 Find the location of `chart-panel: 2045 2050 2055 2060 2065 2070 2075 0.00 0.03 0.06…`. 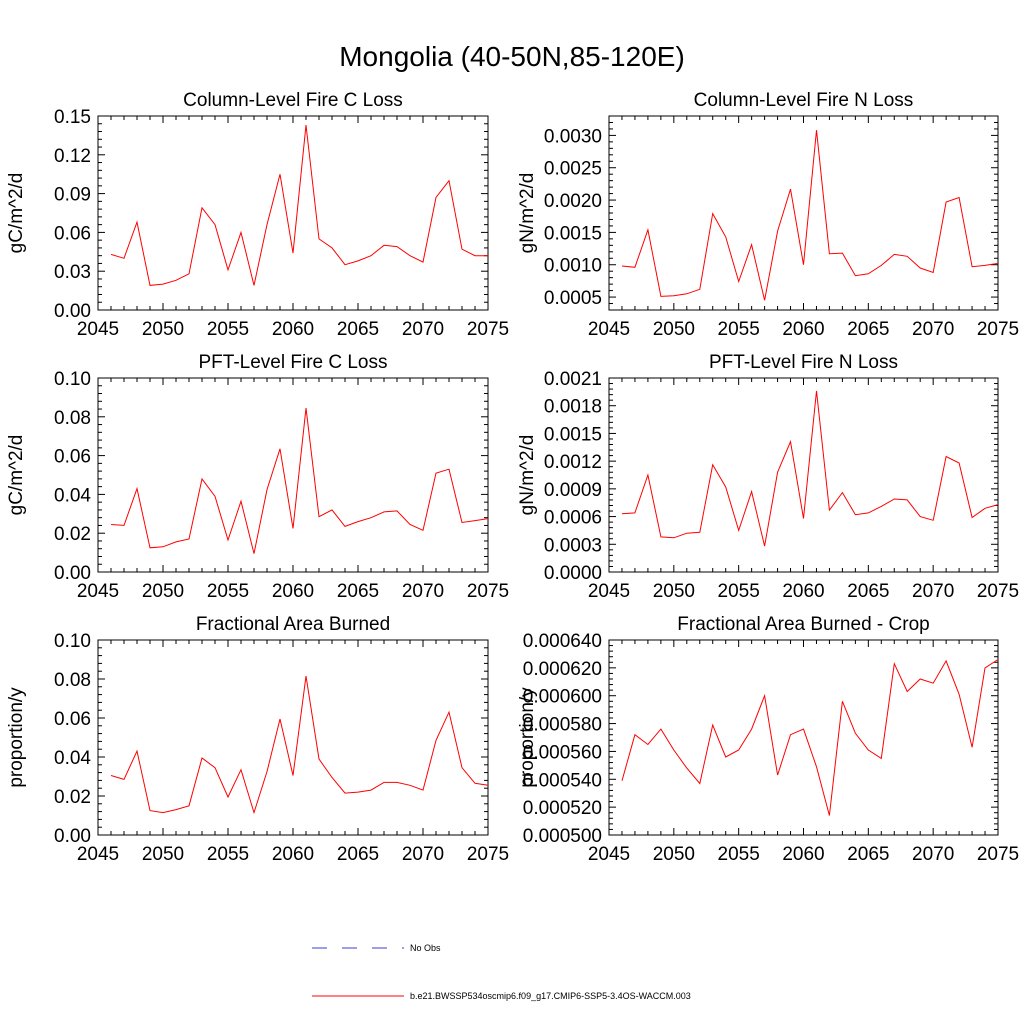

chart-panel: 2045 2050 2055 2060 2065 2070 2075 0.00 0.03 0.06… is located at coordinates (257, 215).